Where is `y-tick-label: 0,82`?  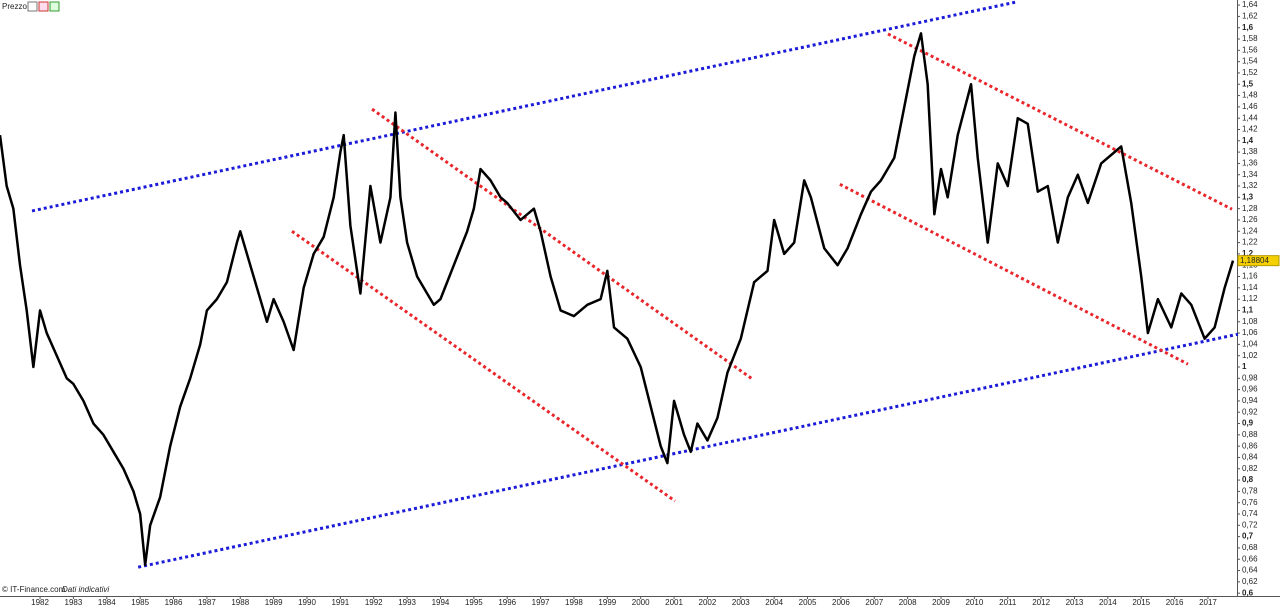 y-tick-label: 0,82 is located at coordinates (1250, 468).